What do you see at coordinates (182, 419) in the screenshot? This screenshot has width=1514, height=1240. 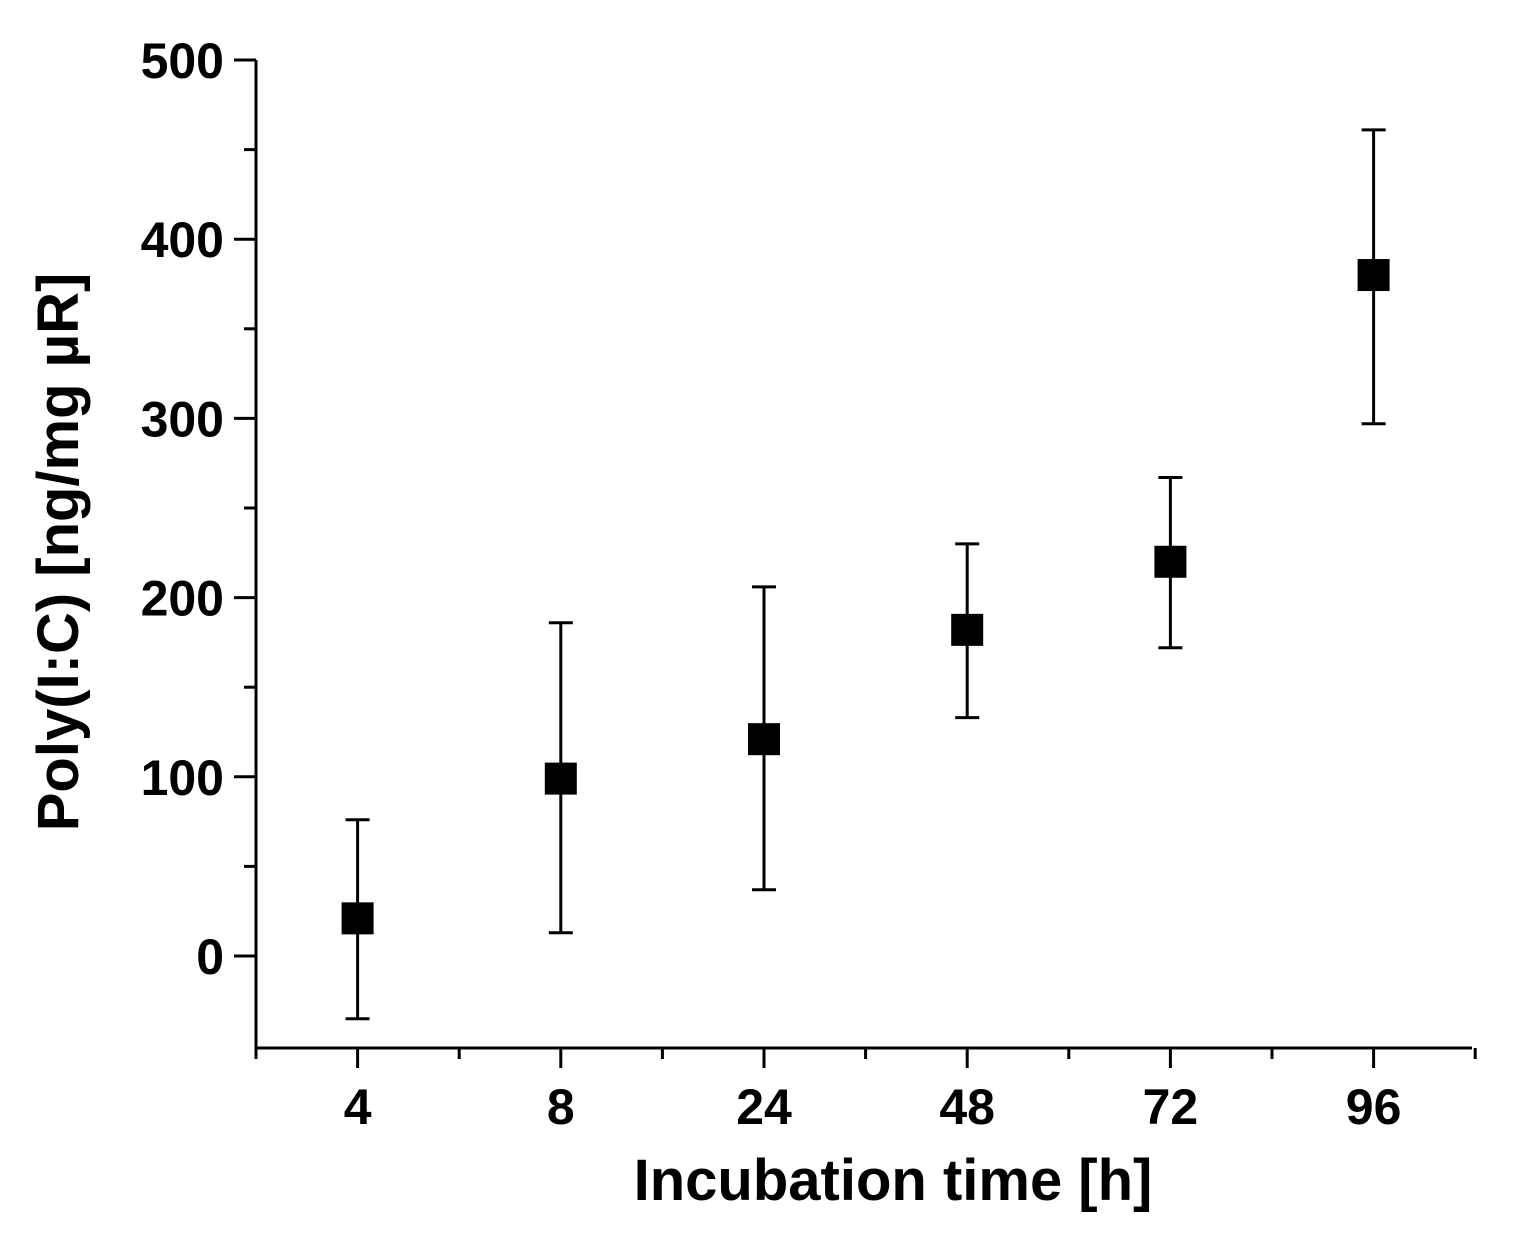 I see `y-tick-label: 300` at bounding box center [182, 419].